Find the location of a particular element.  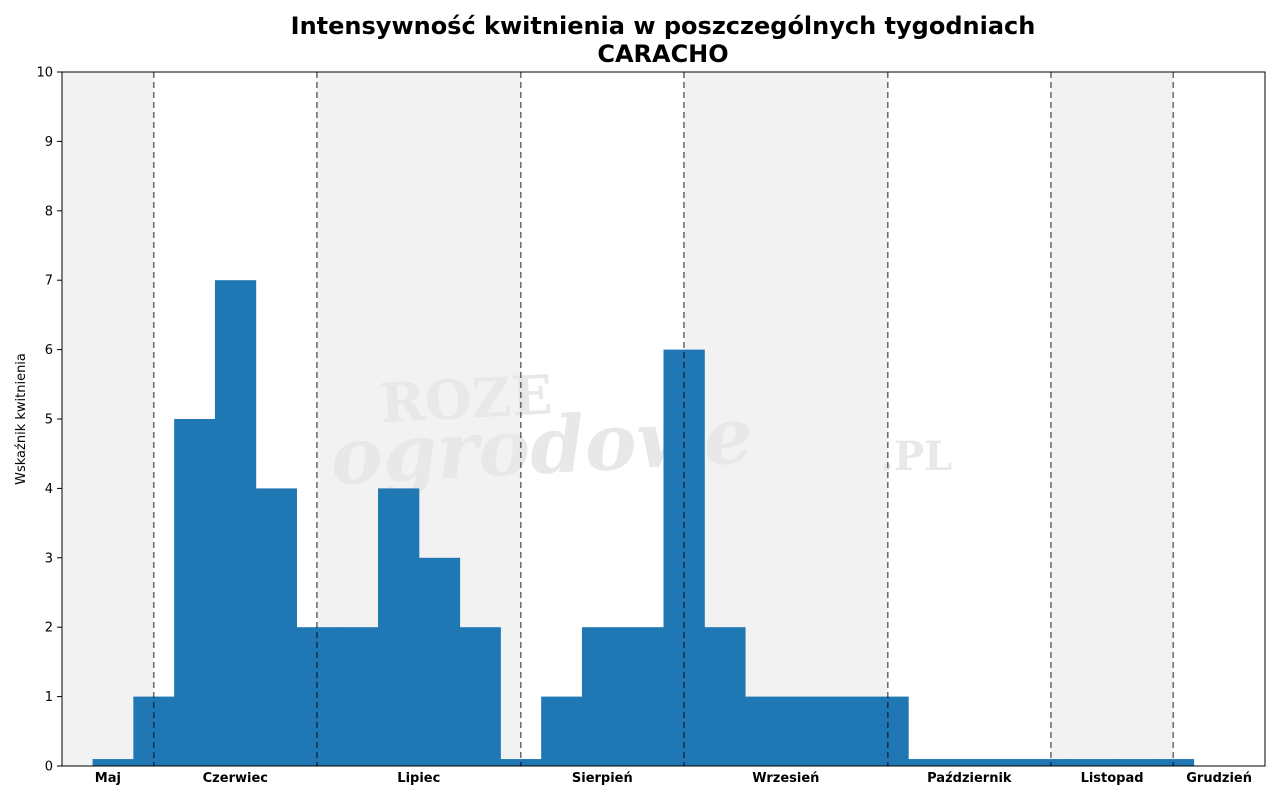

y-axis: 0 1 2 3 4 5 6 7 8 9 10 is located at coordinates (49, 420).